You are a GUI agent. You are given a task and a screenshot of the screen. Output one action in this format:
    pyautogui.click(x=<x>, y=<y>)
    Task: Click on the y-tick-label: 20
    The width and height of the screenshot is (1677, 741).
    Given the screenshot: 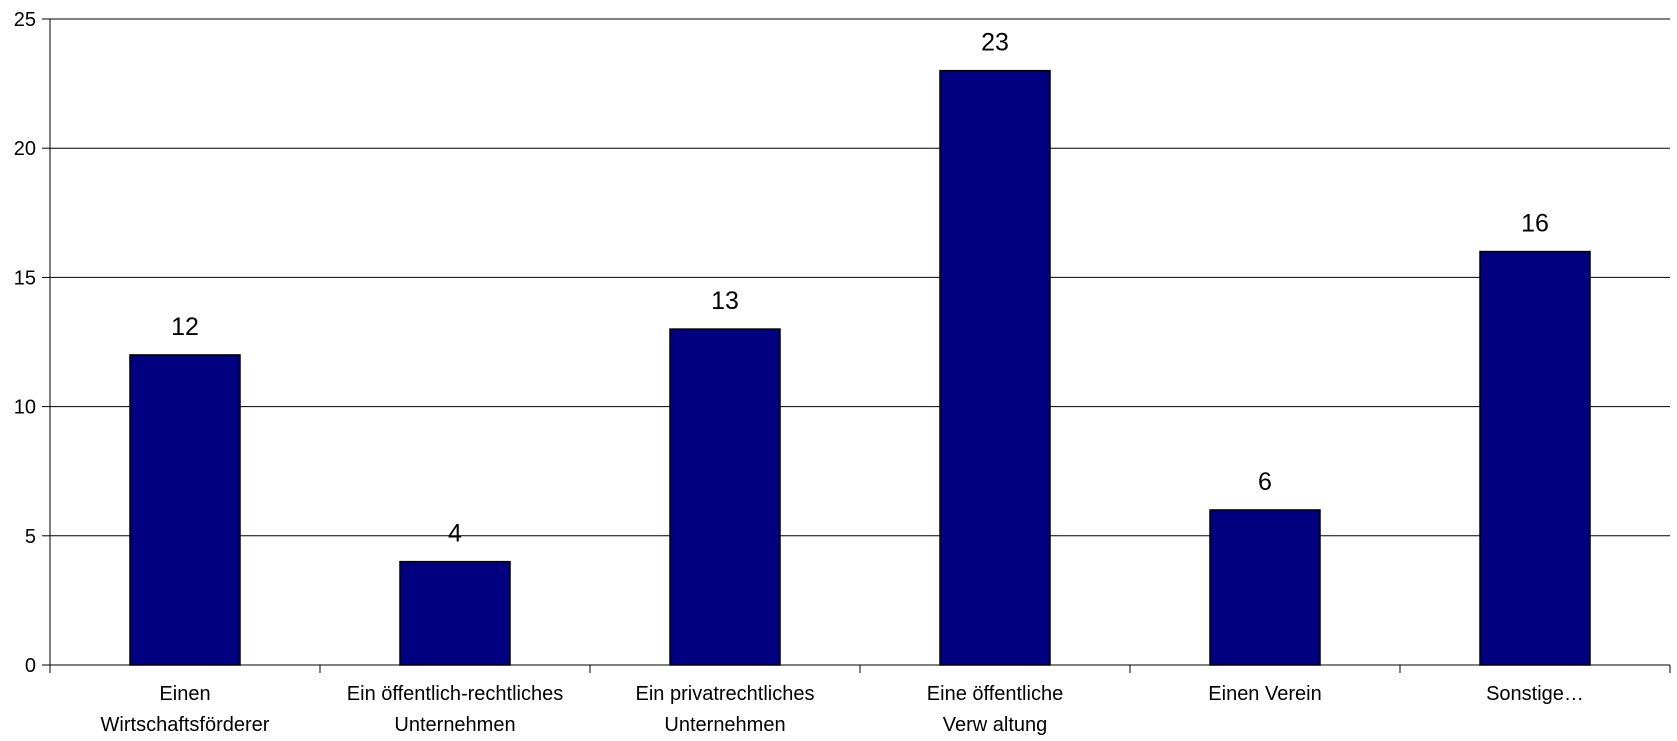 What is the action you would take?
    pyautogui.click(x=25, y=149)
    